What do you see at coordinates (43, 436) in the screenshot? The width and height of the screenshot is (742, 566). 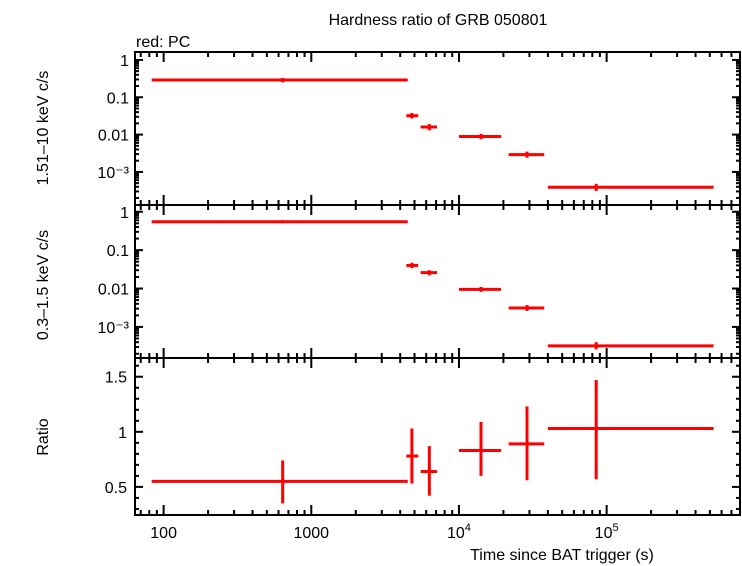 I see `y-axis-label-ratio: Ratio` at bounding box center [43, 436].